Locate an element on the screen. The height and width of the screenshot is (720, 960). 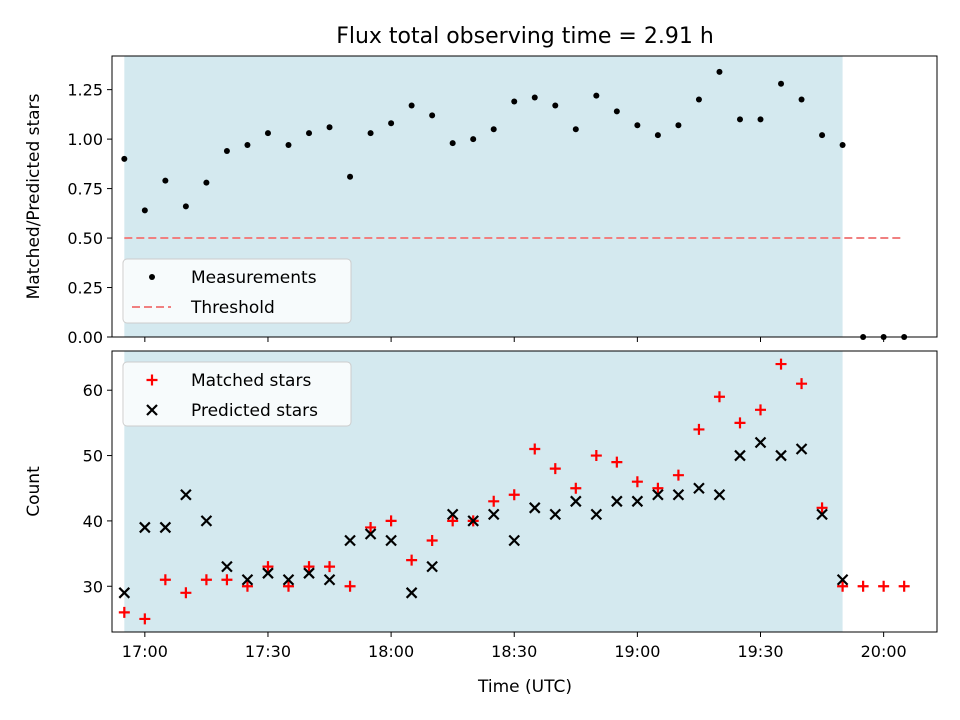
x-tick-label: 18:00 is located at coordinates (391, 651).